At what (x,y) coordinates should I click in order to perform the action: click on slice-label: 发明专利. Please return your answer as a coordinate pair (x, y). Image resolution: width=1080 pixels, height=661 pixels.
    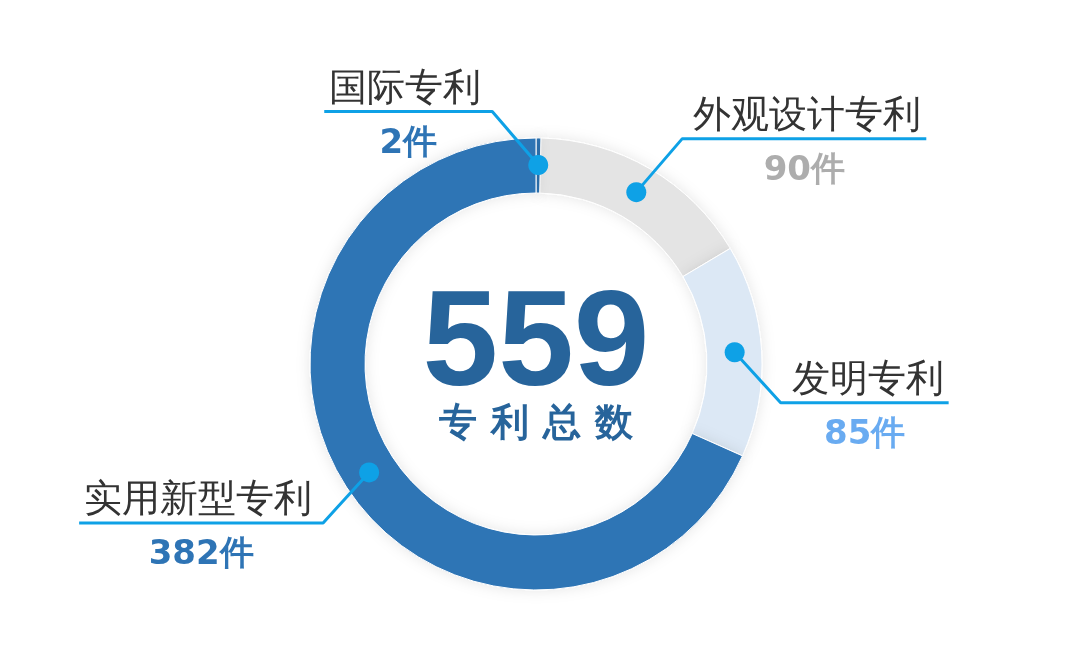
    Looking at the image, I should click on (867, 377).